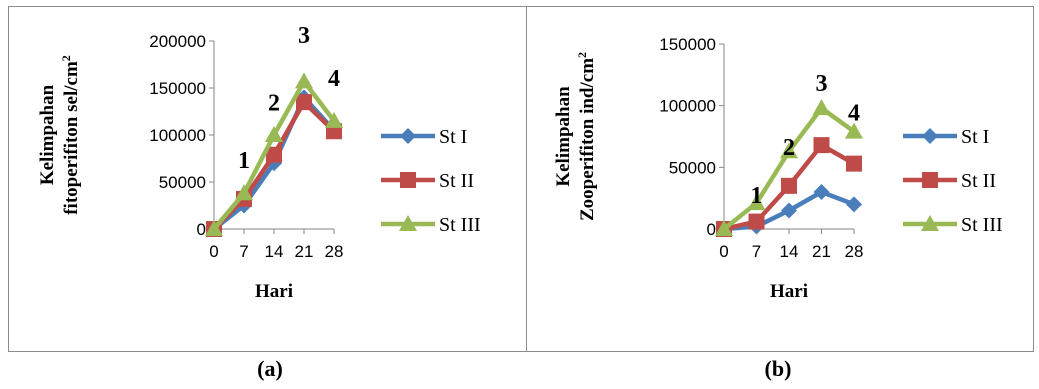 Image resolution: width=1039 pixels, height=389 pixels. I want to click on y-axis-label-line2: Zooperifiton ind/cm2, so click(586, 136).